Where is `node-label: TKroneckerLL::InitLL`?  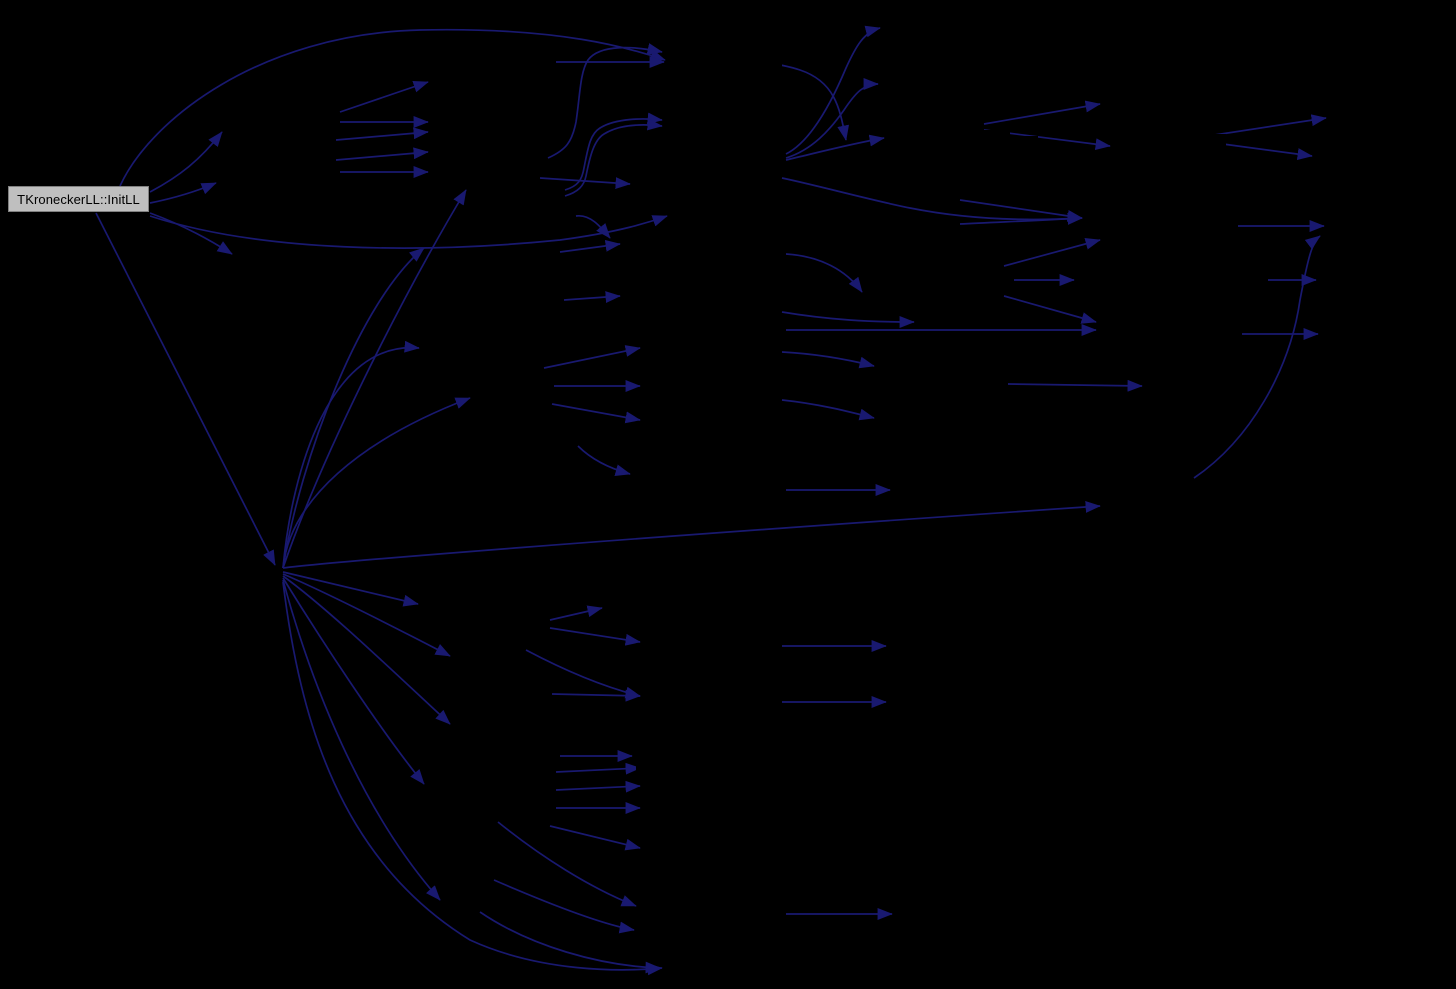
node-label: TKroneckerLL::InitLL is located at coordinates (78, 199).